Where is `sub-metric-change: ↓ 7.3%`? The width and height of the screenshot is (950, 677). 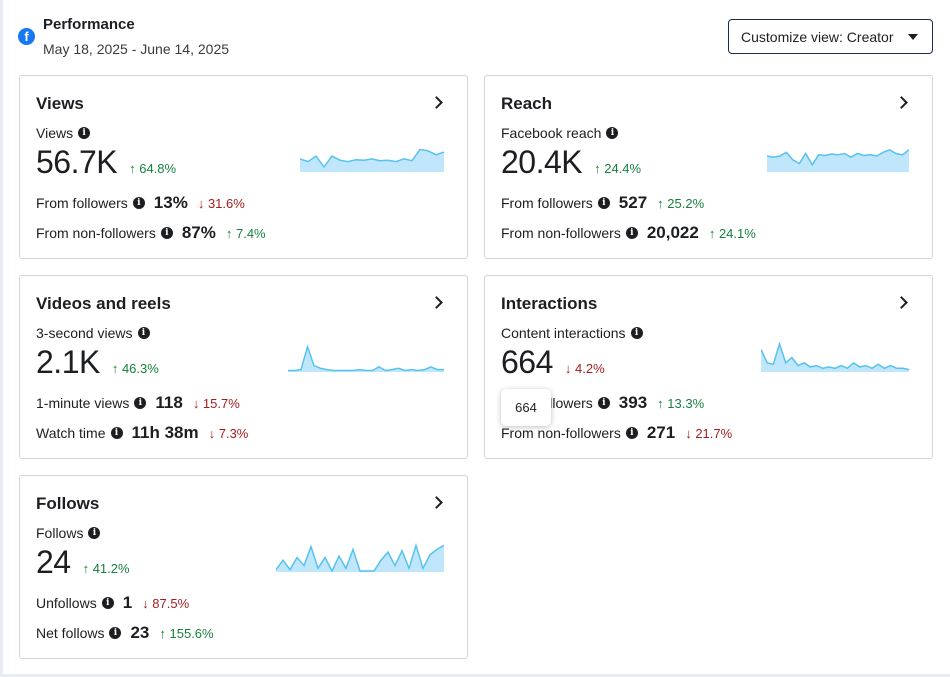 sub-metric-change: ↓ 7.3% is located at coordinates (228, 433).